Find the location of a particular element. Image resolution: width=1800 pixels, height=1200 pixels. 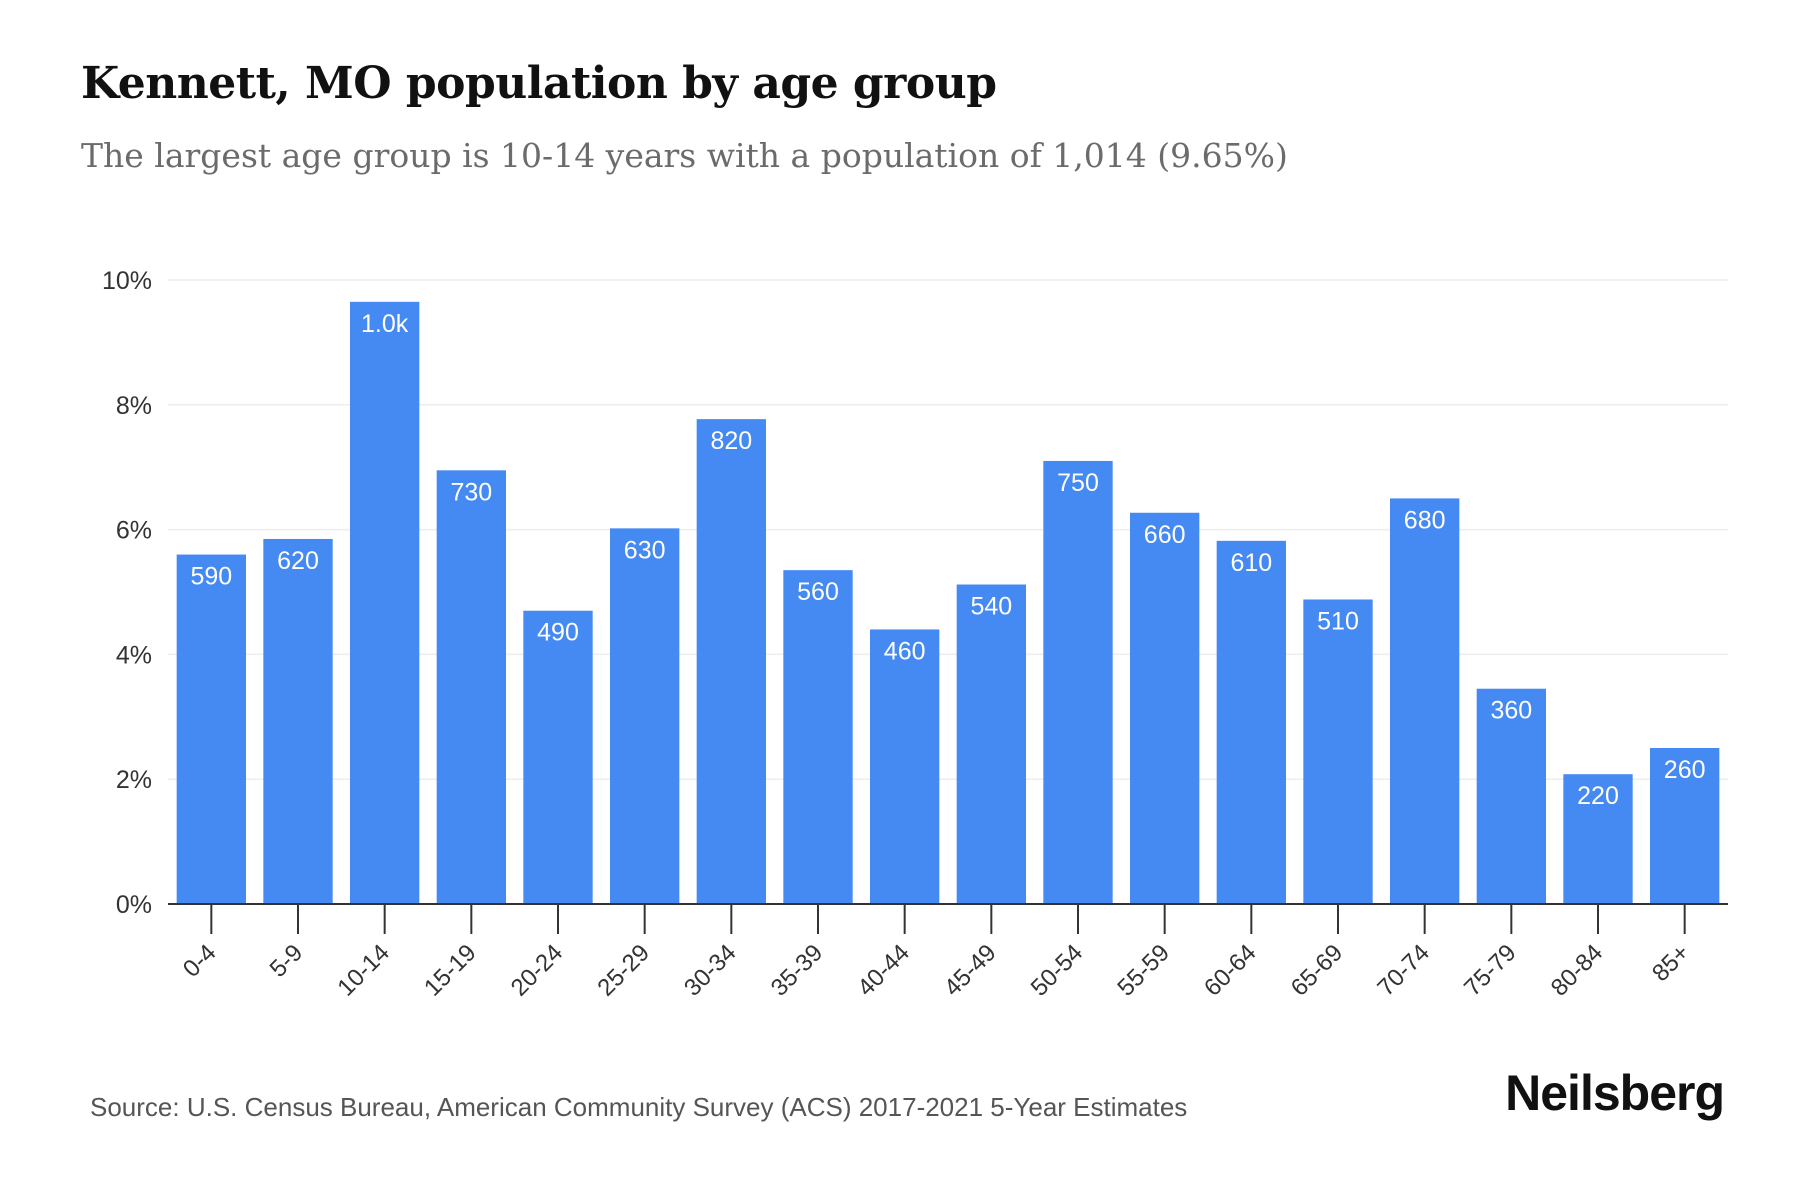

x-tick-label: 80-84 is located at coordinates (1577, 970).